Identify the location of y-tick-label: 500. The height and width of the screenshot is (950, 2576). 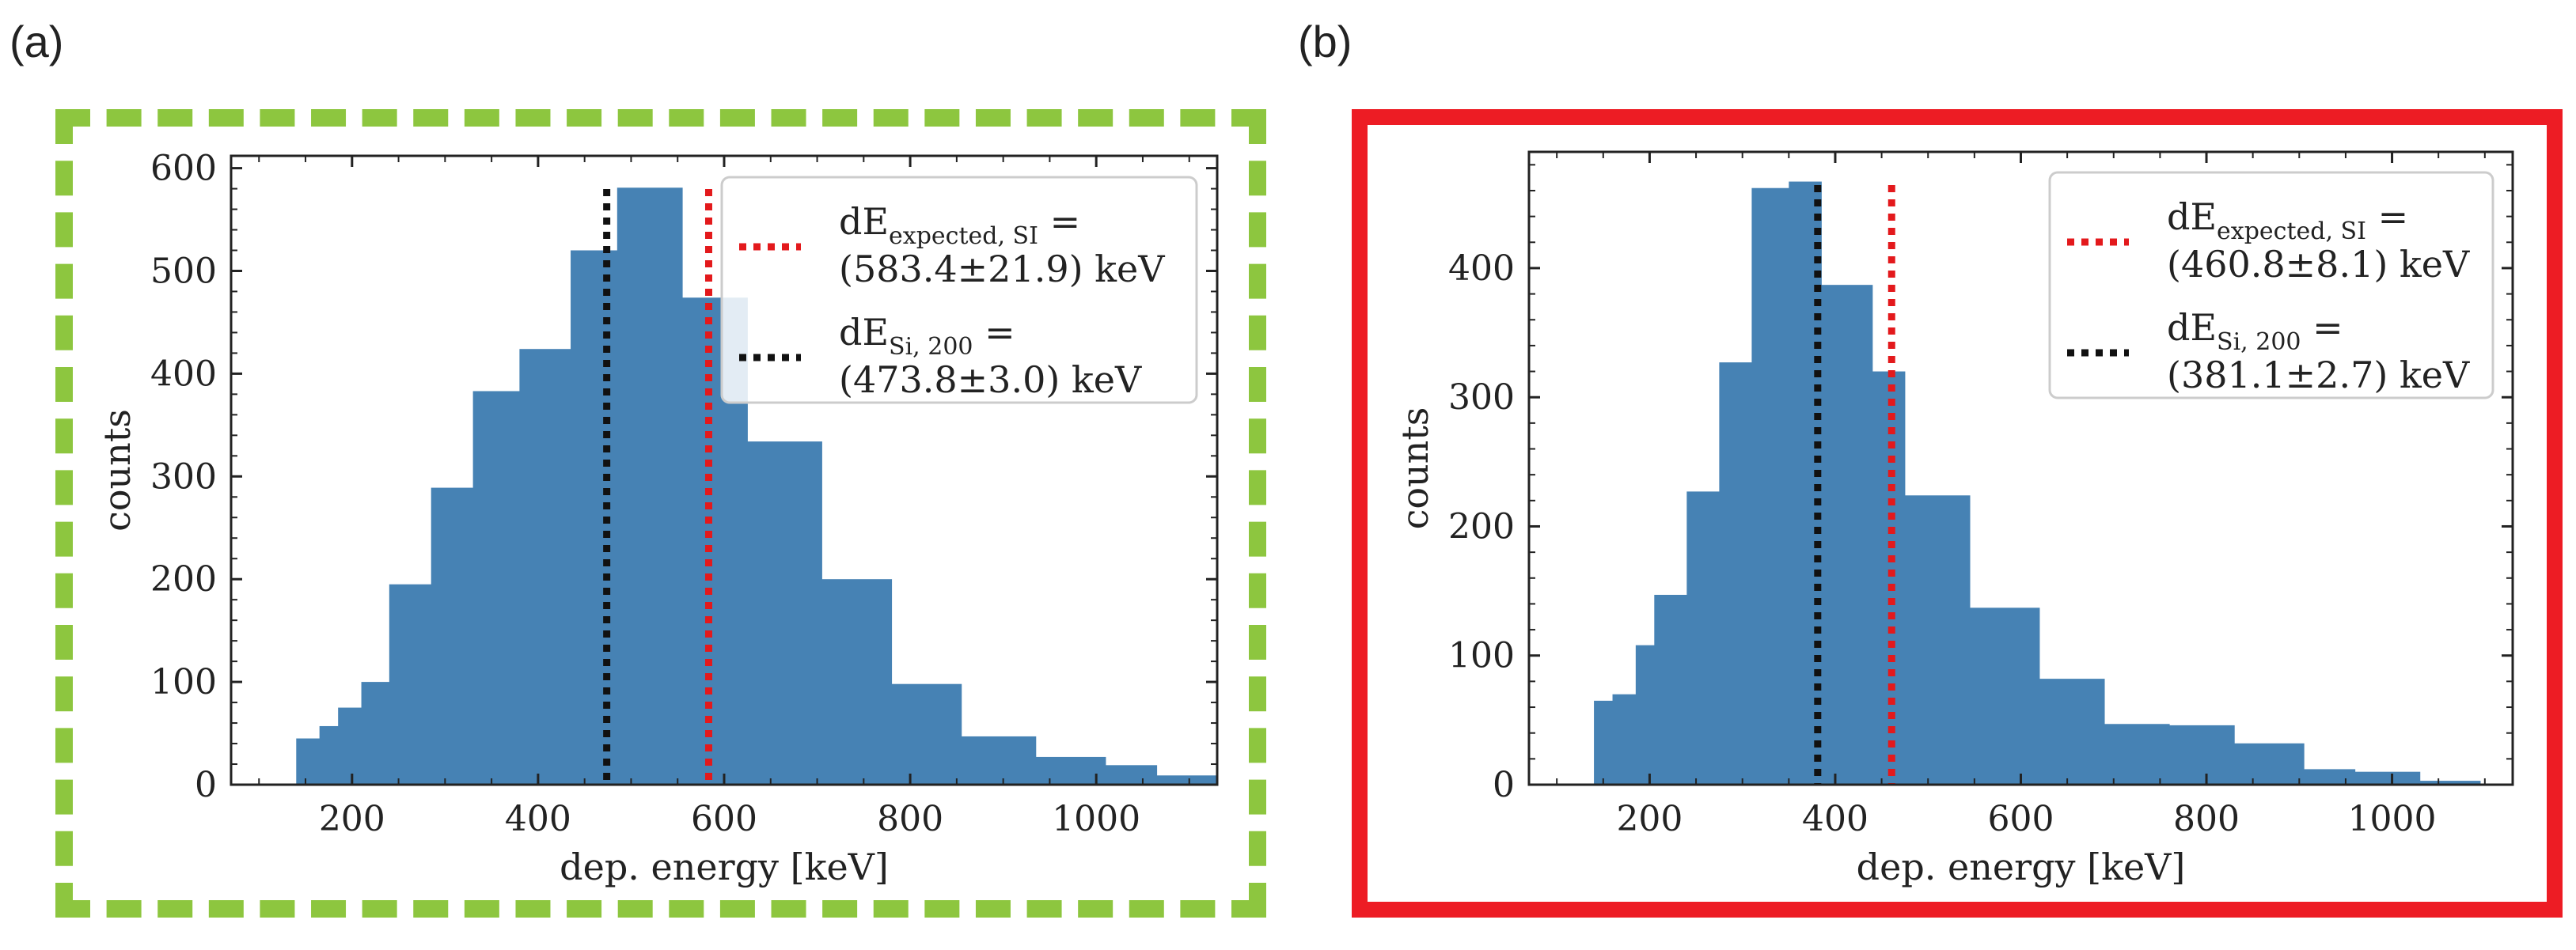
(183, 271).